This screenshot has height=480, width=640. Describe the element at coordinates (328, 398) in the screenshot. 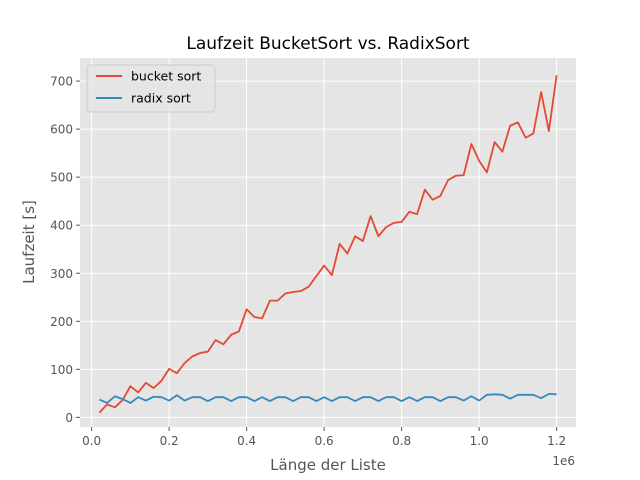

I see `series-line-radix-sort` at that location.